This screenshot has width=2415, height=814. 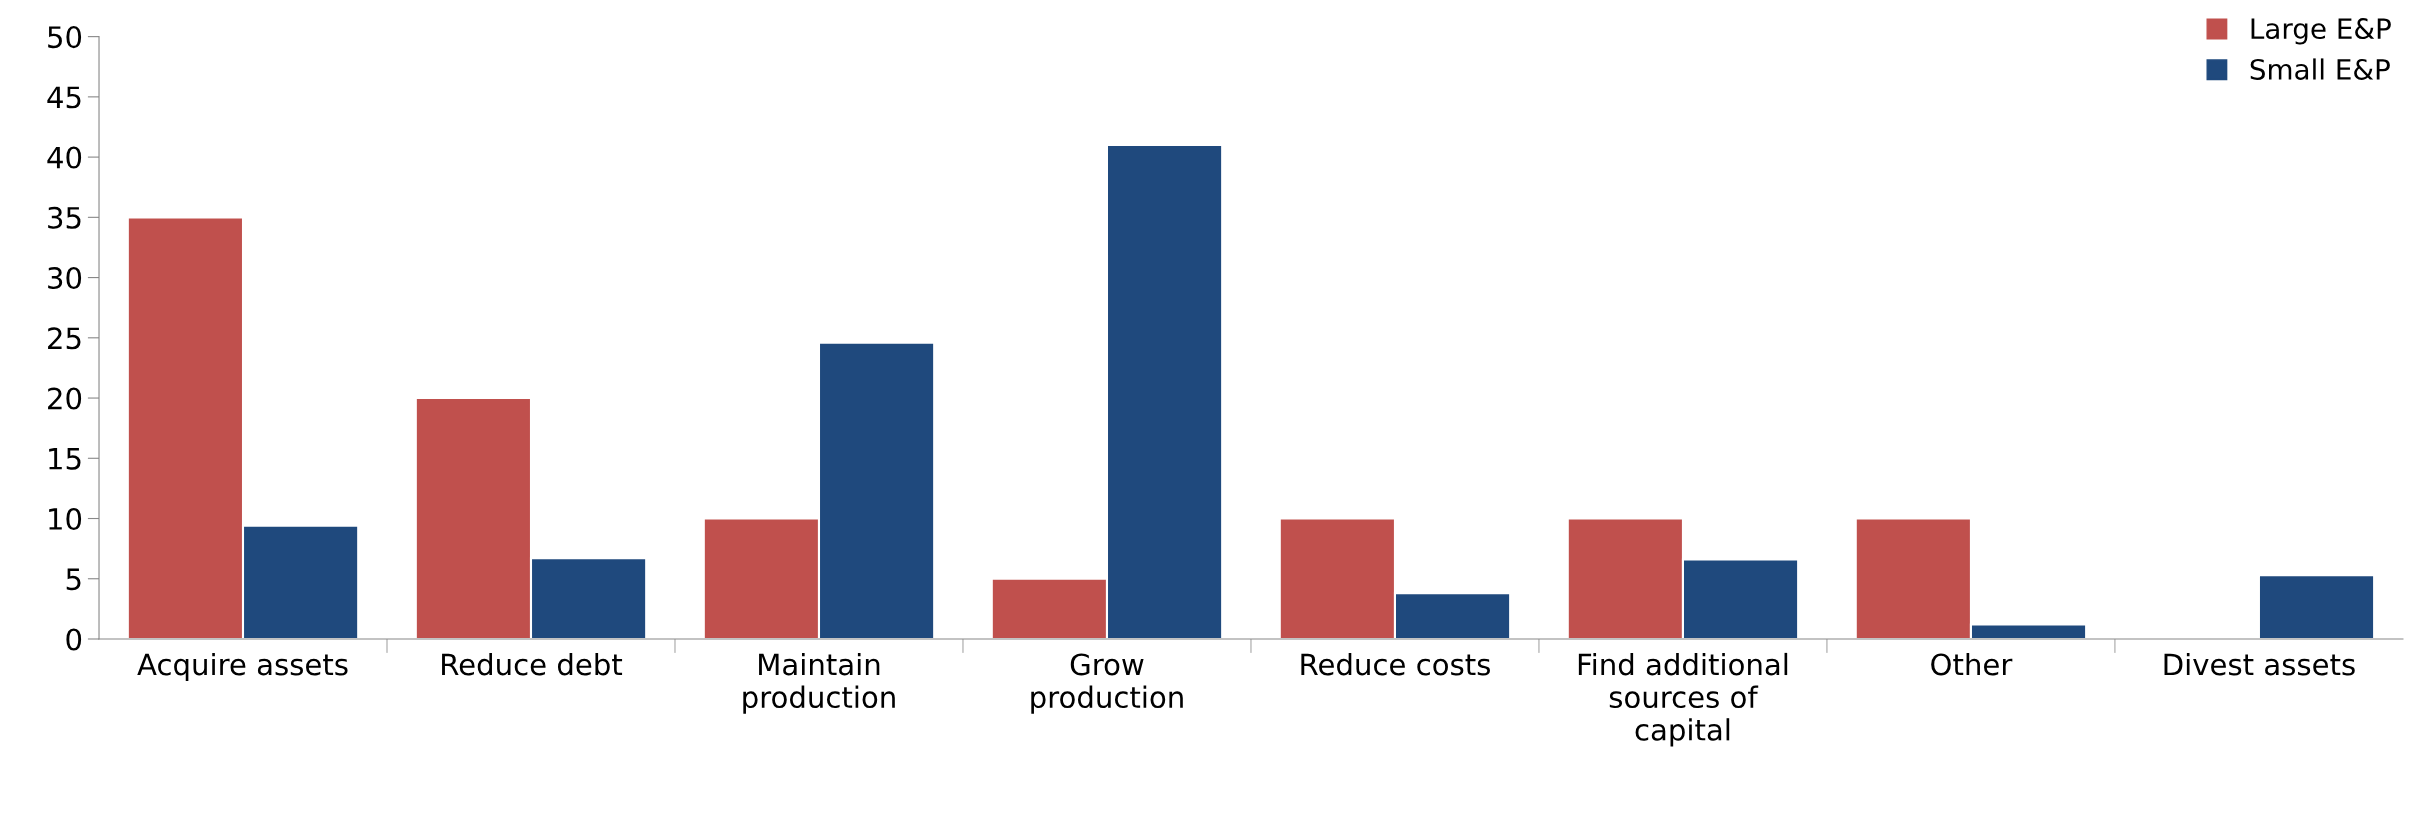 I want to click on x-tick-label: Other, so click(x=1972, y=664).